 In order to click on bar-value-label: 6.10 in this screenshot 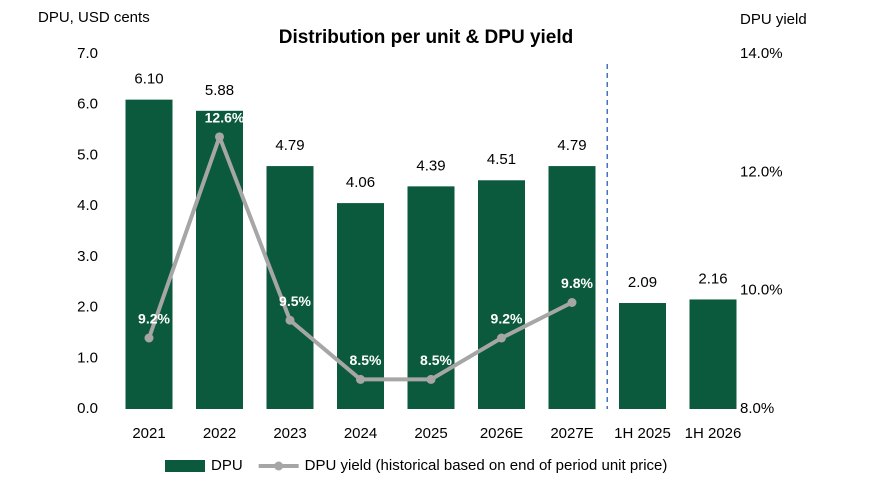, I will do `click(148, 79)`.